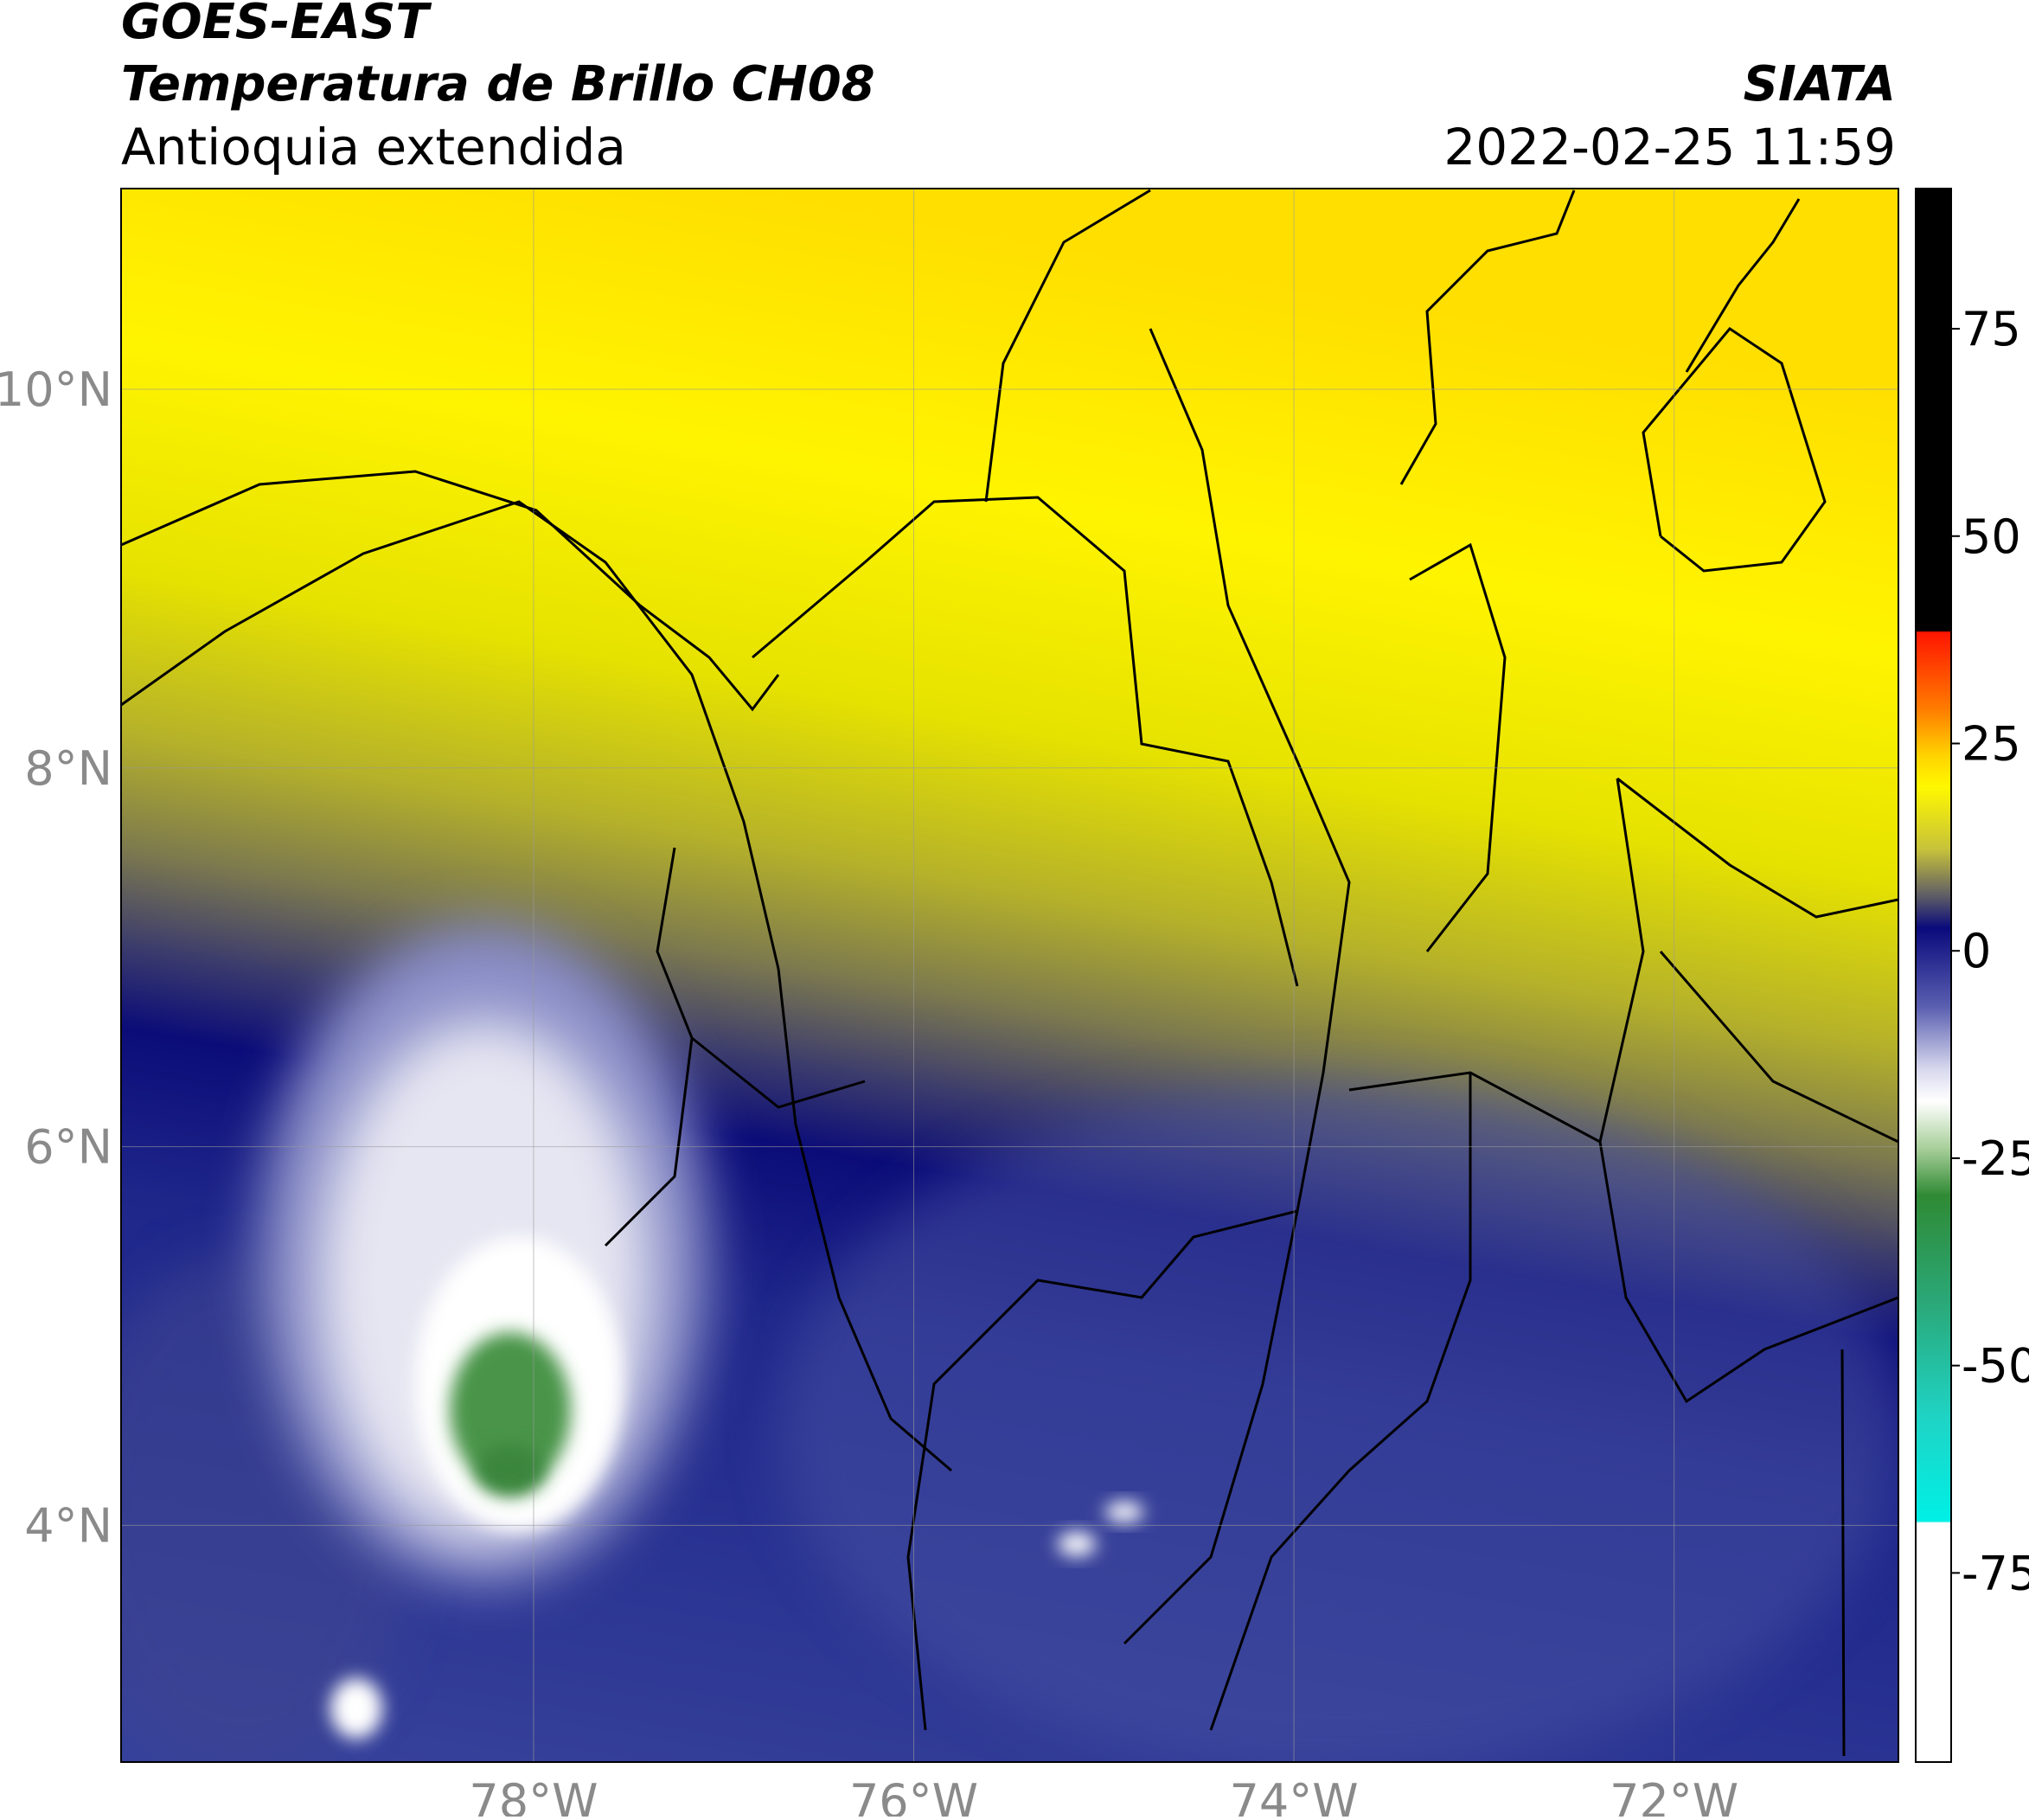 This screenshot has width=2029, height=1820. Describe the element at coordinates (1991, 743) in the screenshot. I see `colorbar-tick-label: 25` at that location.